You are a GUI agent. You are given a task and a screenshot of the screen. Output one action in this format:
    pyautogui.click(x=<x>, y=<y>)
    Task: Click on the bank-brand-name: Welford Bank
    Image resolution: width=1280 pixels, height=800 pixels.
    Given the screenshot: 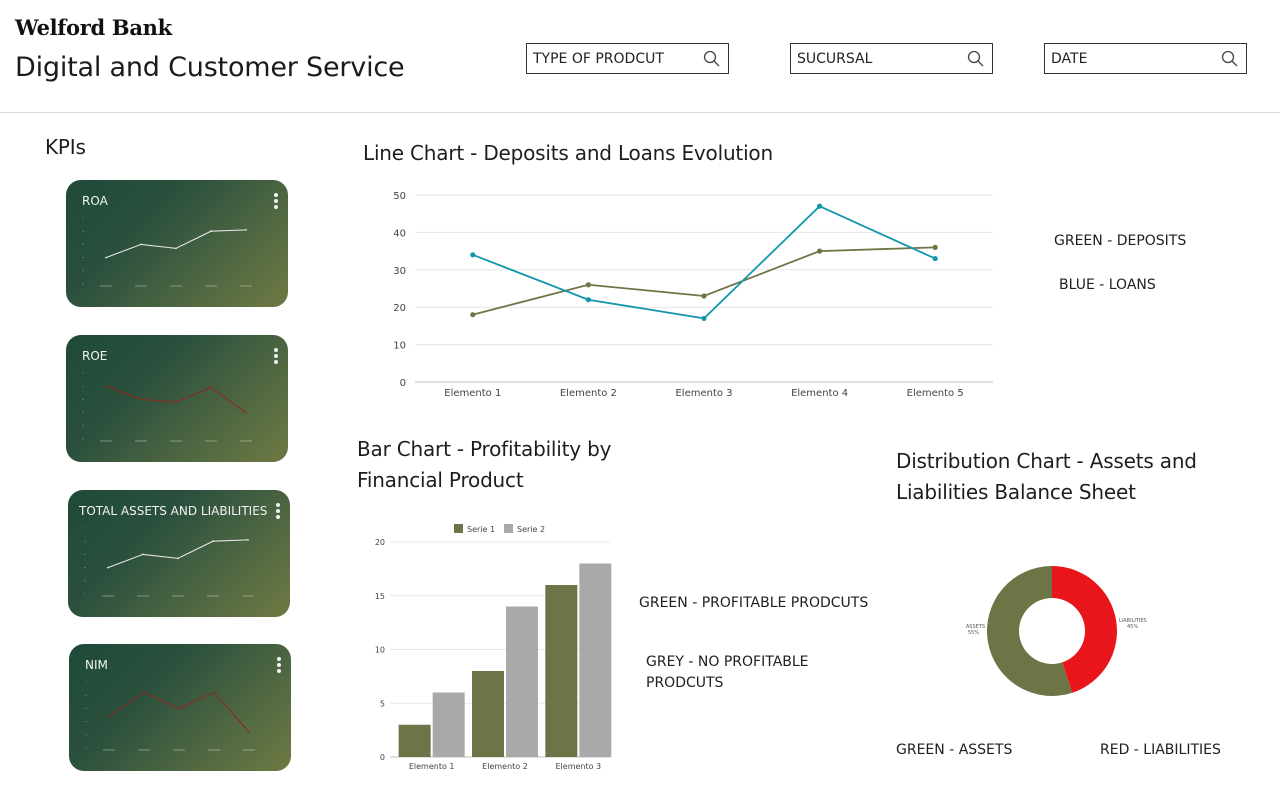 What is the action you would take?
    pyautogui.click(x=93, y=27)
    